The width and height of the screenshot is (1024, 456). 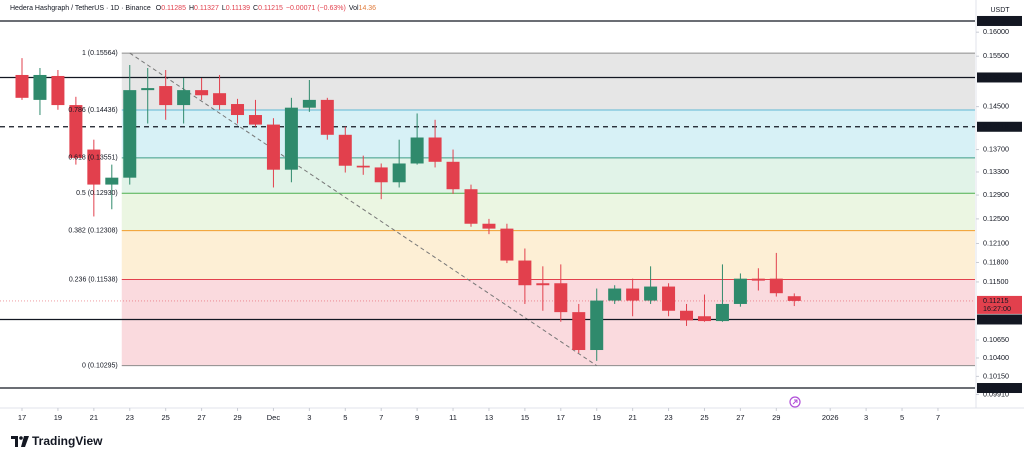 I want to click on fib-level-label: 0 (0.10295), so click(x=100, y=365).